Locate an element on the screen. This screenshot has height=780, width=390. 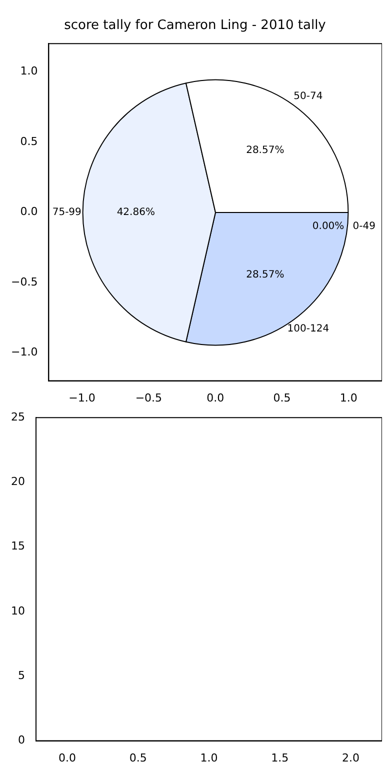
y-tick-label: 10 is located at coordinates (17, 611).